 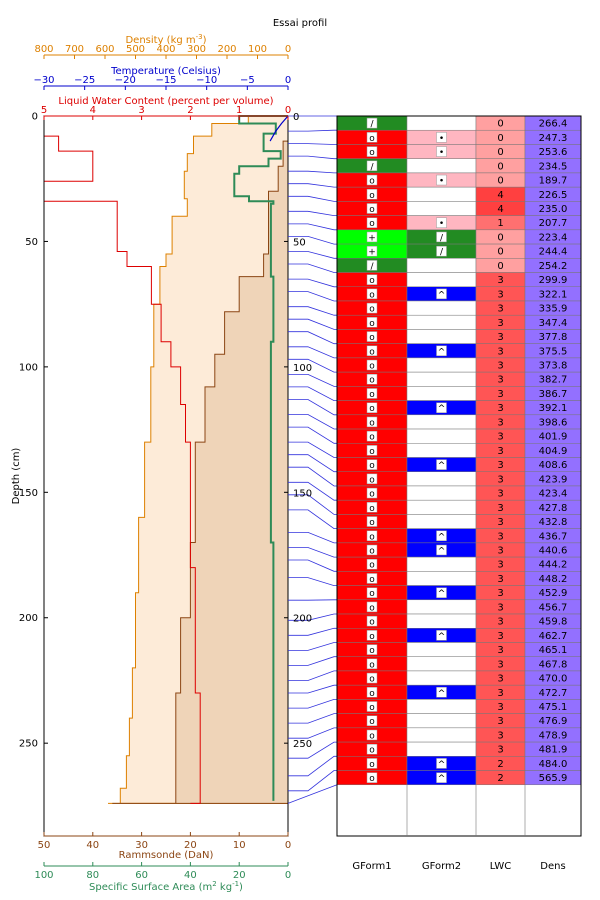 What do you see at coordinates (553, 408) in the screenshot?
I see `dens-value: 392.1` at bounding box center [553, 408].